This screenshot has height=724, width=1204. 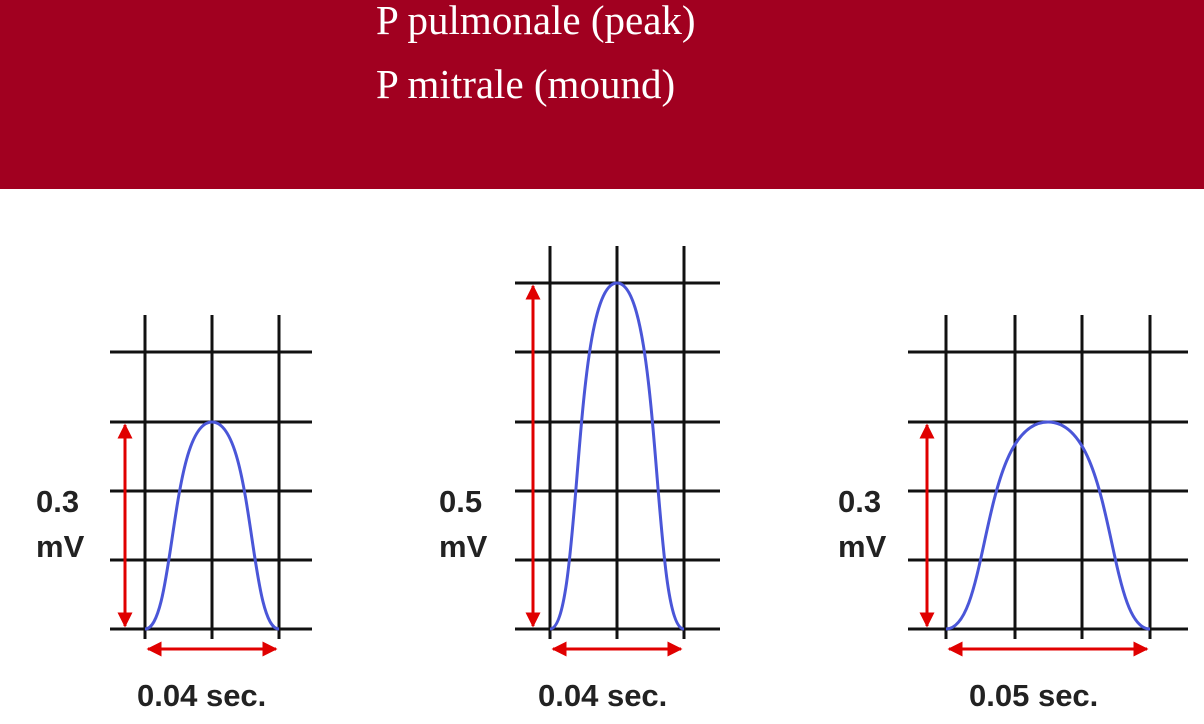 I want to click on title-line-pulmonale: P pulmonale (peak), so click(x=536, y=21).